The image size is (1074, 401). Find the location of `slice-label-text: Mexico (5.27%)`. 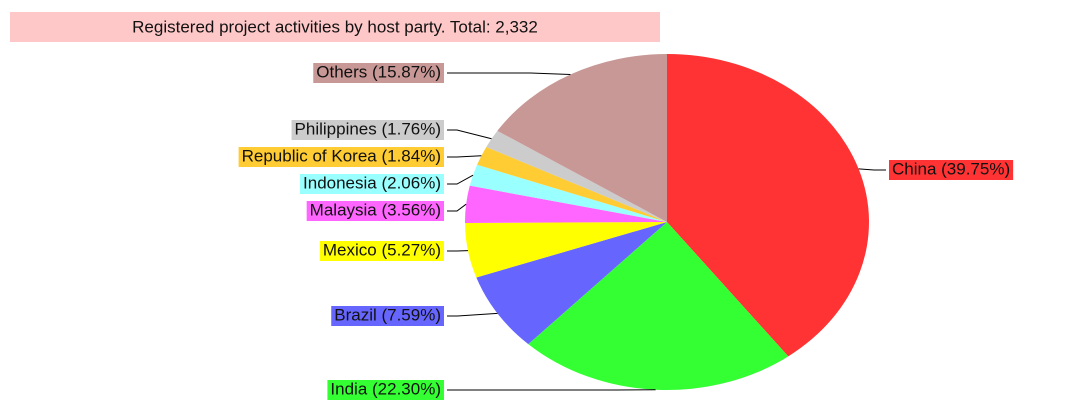

slice-label-text: Mexico (5.27%) is located at coordinates (382, 249).